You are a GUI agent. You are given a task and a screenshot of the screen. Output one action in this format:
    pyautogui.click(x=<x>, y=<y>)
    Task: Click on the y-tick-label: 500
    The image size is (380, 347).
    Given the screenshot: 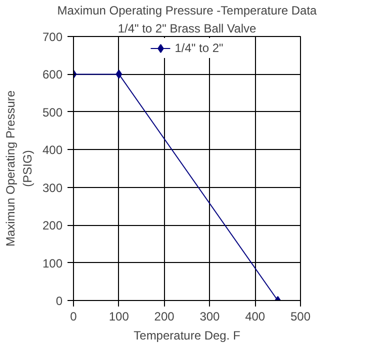 What is the action you would take?
    pyautogui.click(x=52, y=112)
    